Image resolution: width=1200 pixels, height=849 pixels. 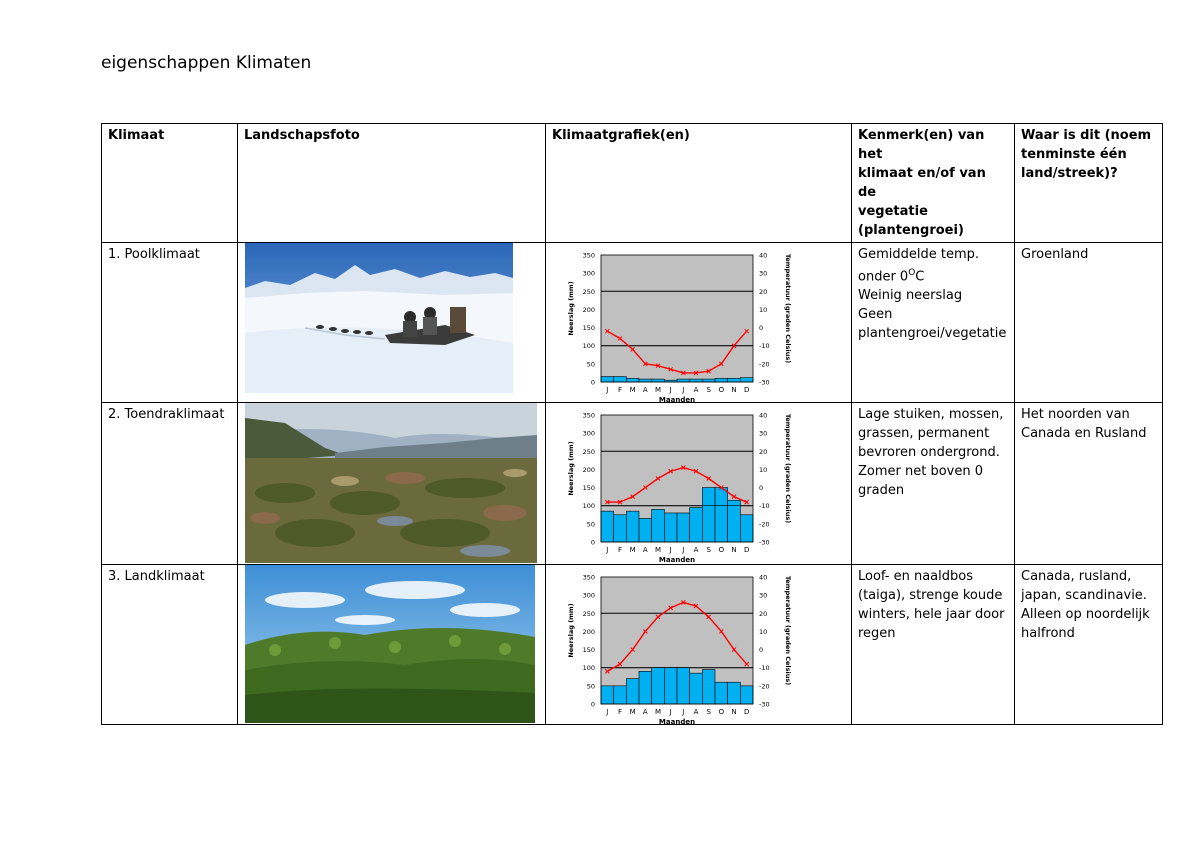 I want to click on plot-border, so click(x=677, y=318).